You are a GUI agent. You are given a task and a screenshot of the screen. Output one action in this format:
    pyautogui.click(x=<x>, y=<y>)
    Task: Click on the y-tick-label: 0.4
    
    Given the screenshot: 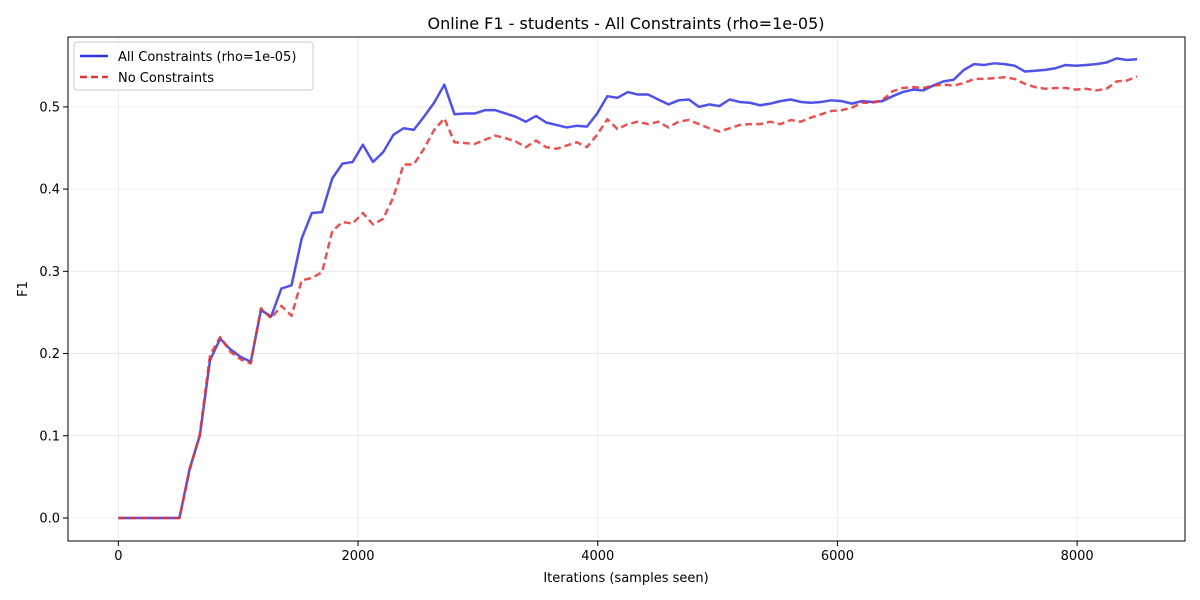 What is the action you would take?
    pyautogui.click(x=49, y=190)
    